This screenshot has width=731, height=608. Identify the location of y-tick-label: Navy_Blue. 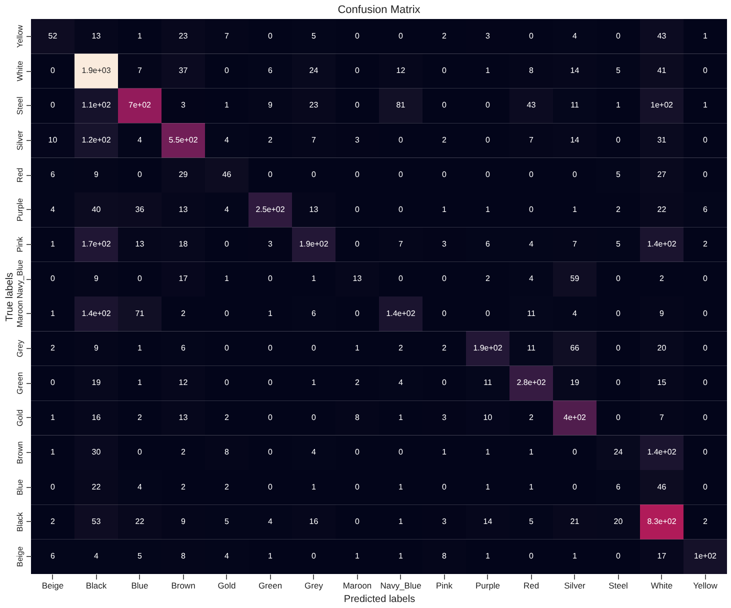
(20, 278).